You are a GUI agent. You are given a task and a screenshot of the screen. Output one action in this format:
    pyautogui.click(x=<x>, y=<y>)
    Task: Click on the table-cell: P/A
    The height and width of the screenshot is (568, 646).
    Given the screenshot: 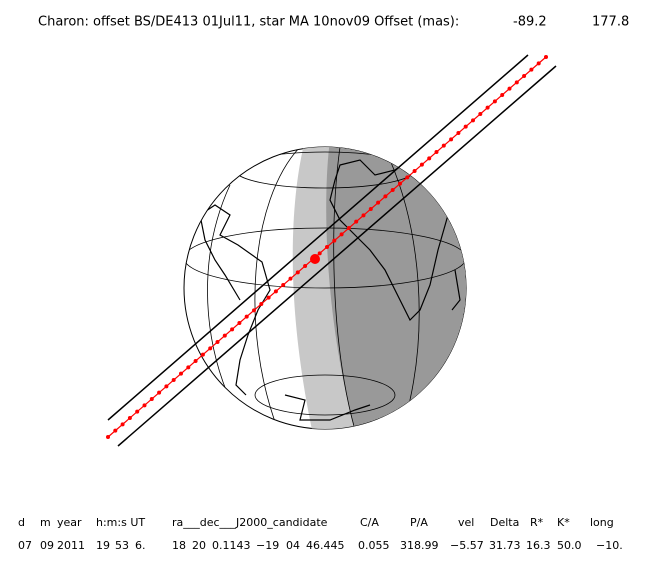 What is the action you would take?
    pyautogui.click(x=419, y=522)
    